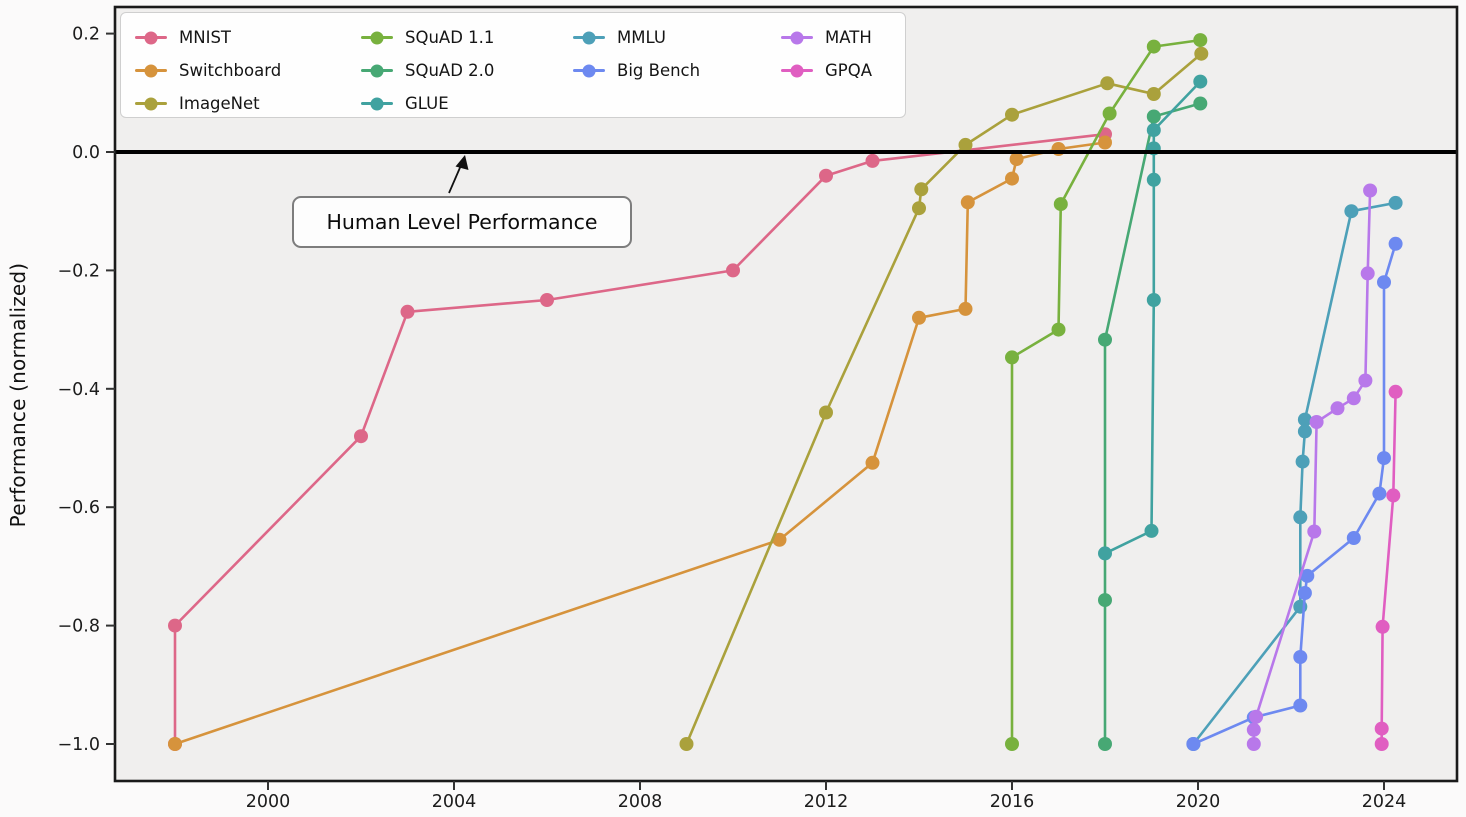 The width and height of the screenshot is (1466, 817). I want to click on series-math, so click(1312, 467).